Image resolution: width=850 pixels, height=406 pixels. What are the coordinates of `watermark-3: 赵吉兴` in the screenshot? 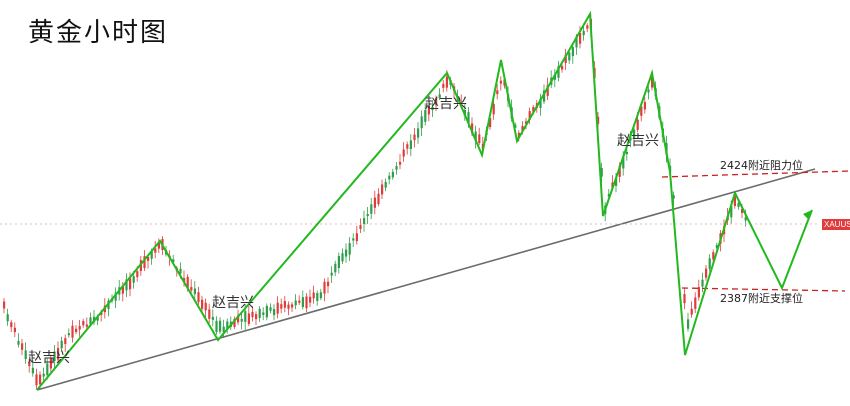 It's located at (446, 104).